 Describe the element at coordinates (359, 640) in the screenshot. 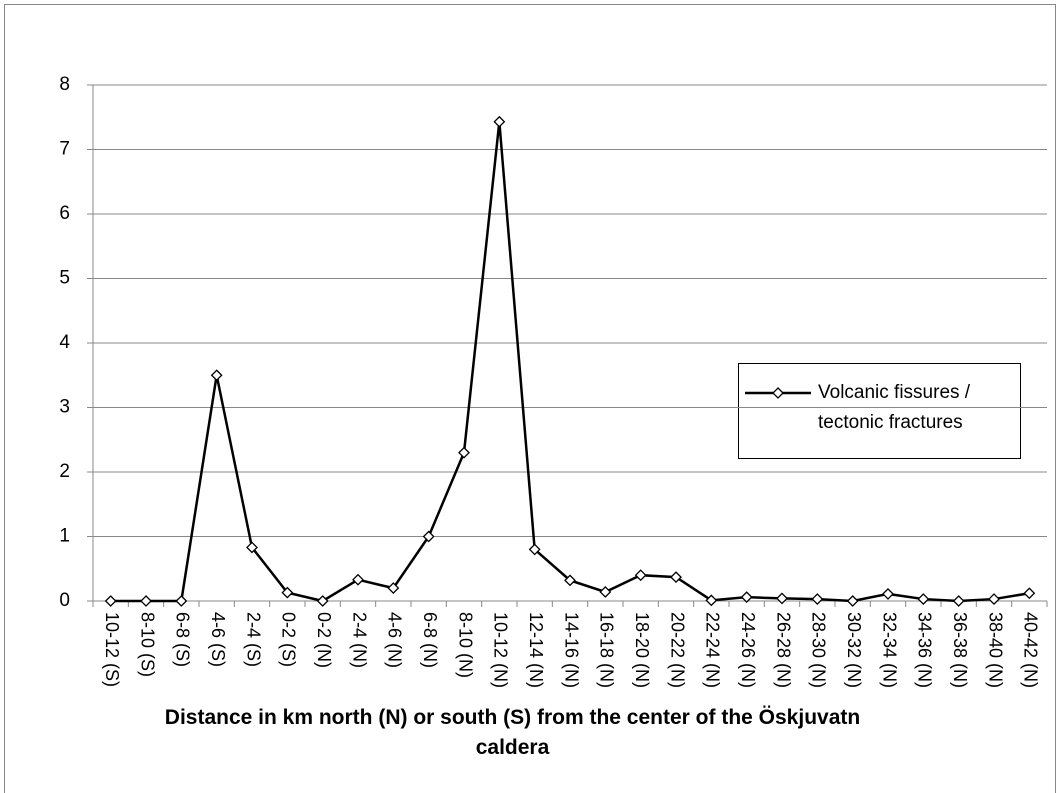

I see `x-tick-label: 2-4 (N)` at that location.